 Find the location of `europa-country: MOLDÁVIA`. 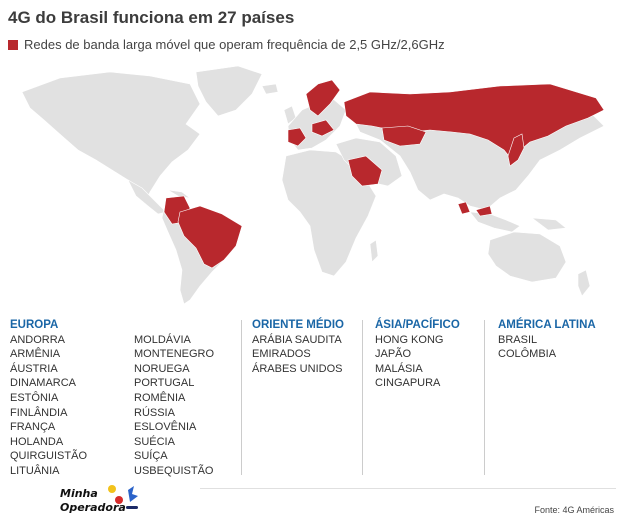

europa-country: MOLDÁVIA is located at coordinates (162, 339).